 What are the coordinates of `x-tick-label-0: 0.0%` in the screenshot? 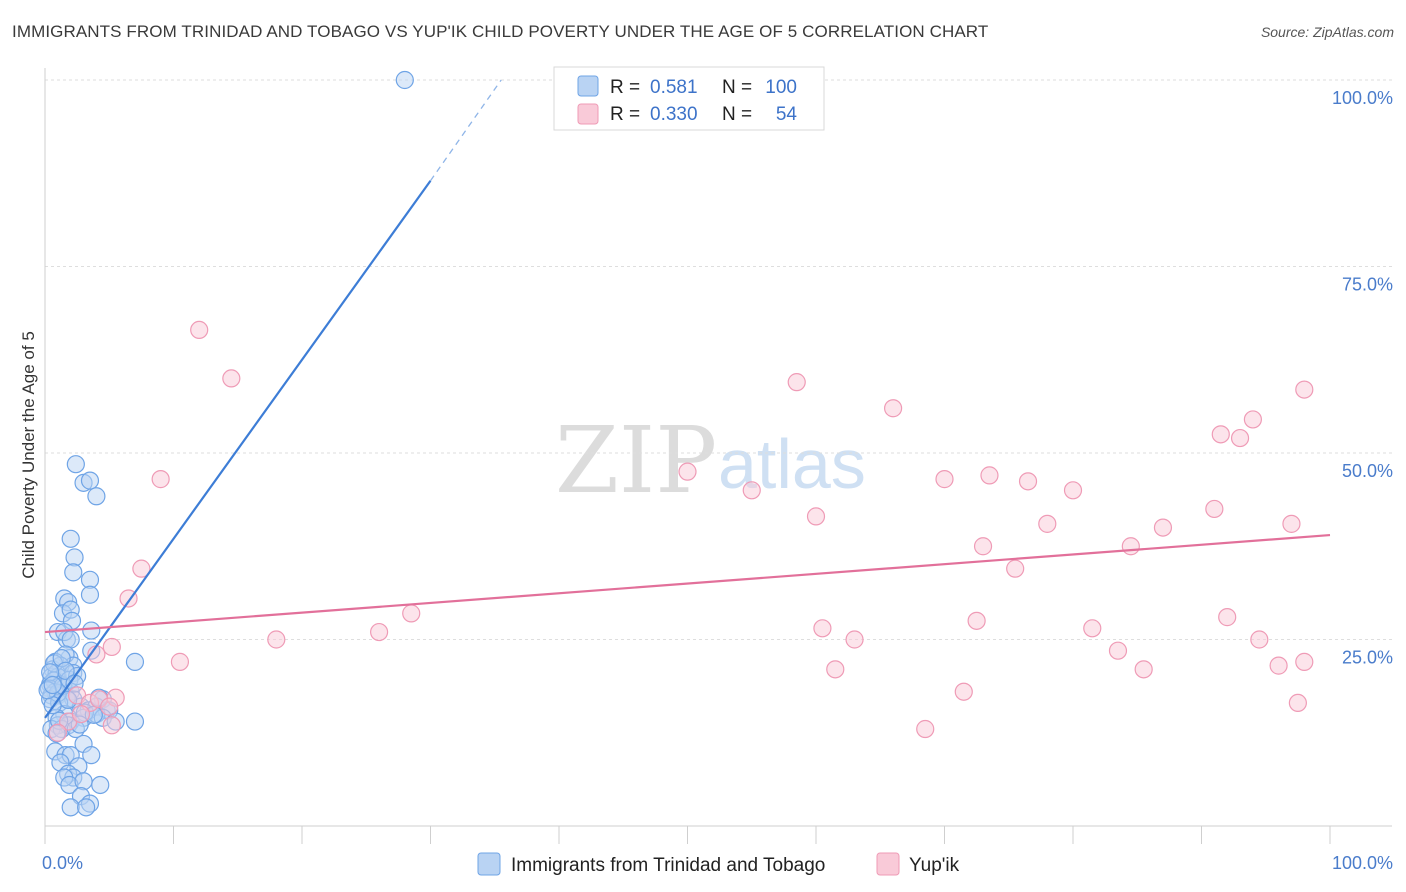 It's located at (62, 863).